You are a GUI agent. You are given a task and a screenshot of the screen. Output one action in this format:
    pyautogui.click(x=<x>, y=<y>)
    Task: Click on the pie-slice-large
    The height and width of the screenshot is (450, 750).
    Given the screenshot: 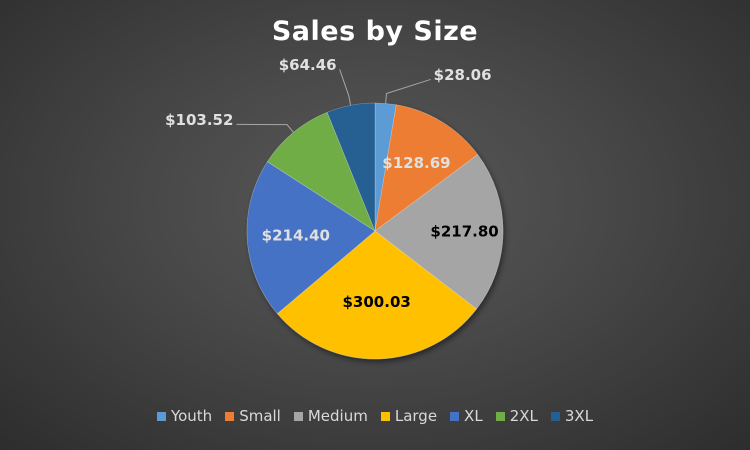 What is the action you would take?
    pyautogui.click(x=376, y=295)
    